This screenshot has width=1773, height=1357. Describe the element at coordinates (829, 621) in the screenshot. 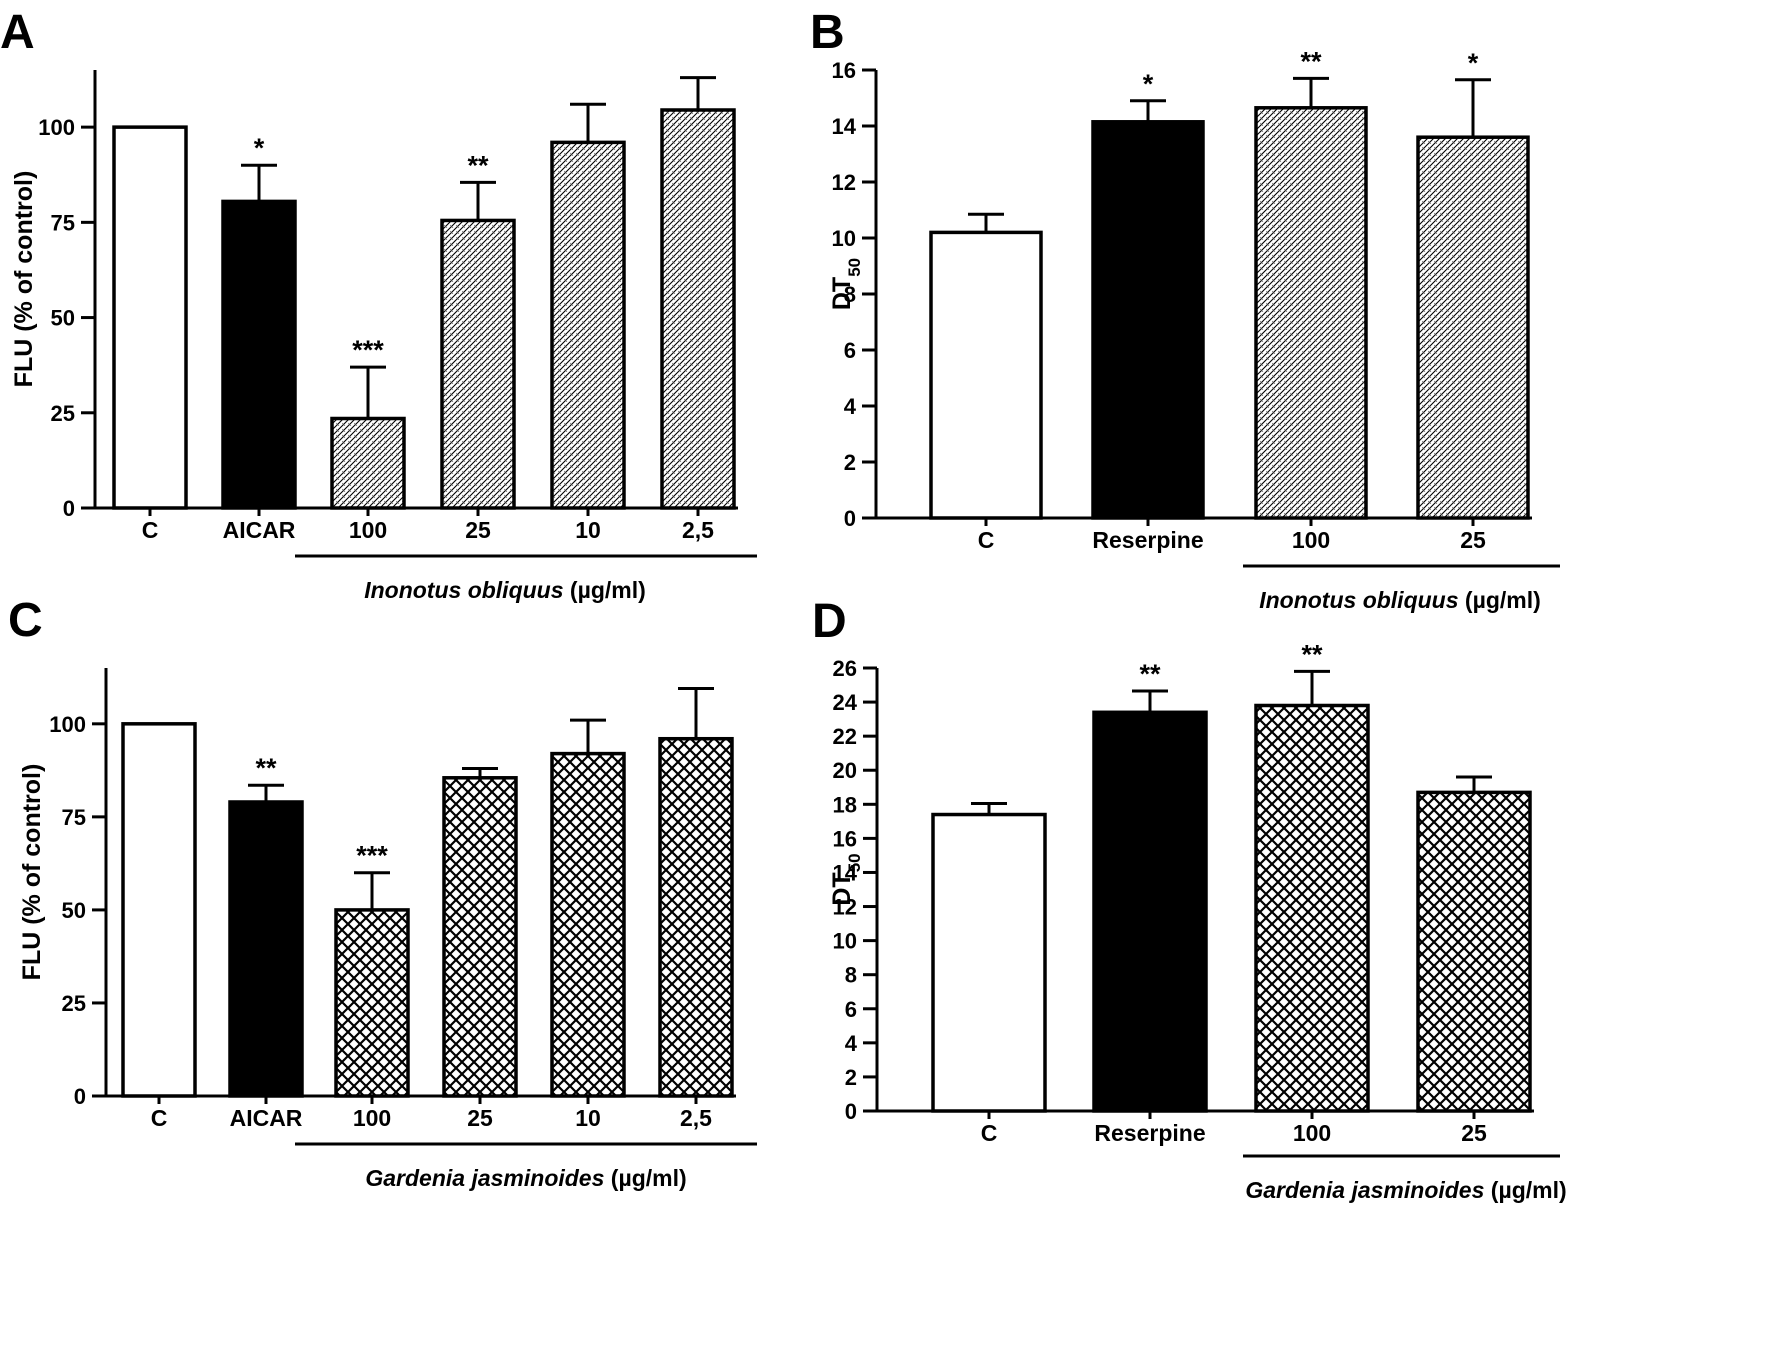

I see `panel-label: D` at that location.